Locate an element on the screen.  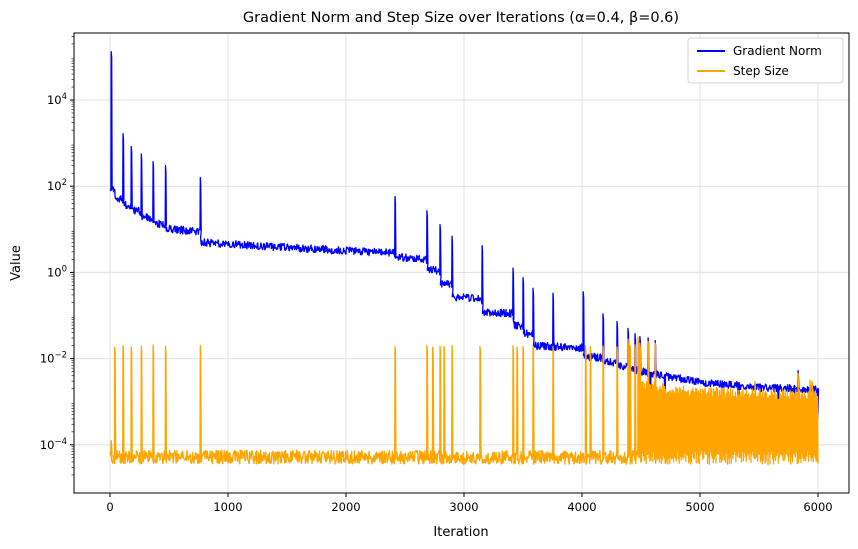
x-tick-label: 6000 is located at coordinates (817, 507).